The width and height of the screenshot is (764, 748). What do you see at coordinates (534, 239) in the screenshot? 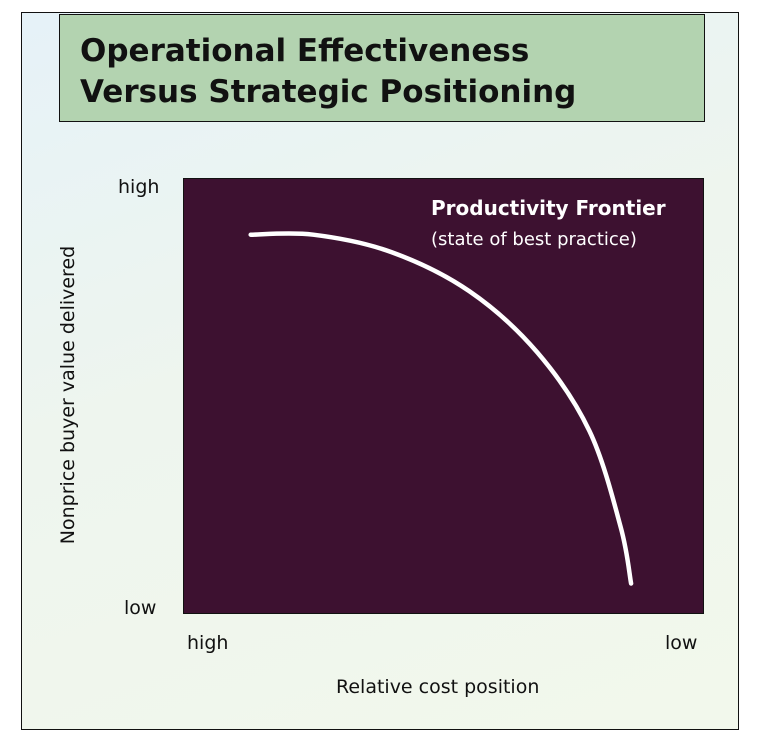
I see `frontier-annotation-subtitle: (state of best practice)` at bounding box center [534, 239].